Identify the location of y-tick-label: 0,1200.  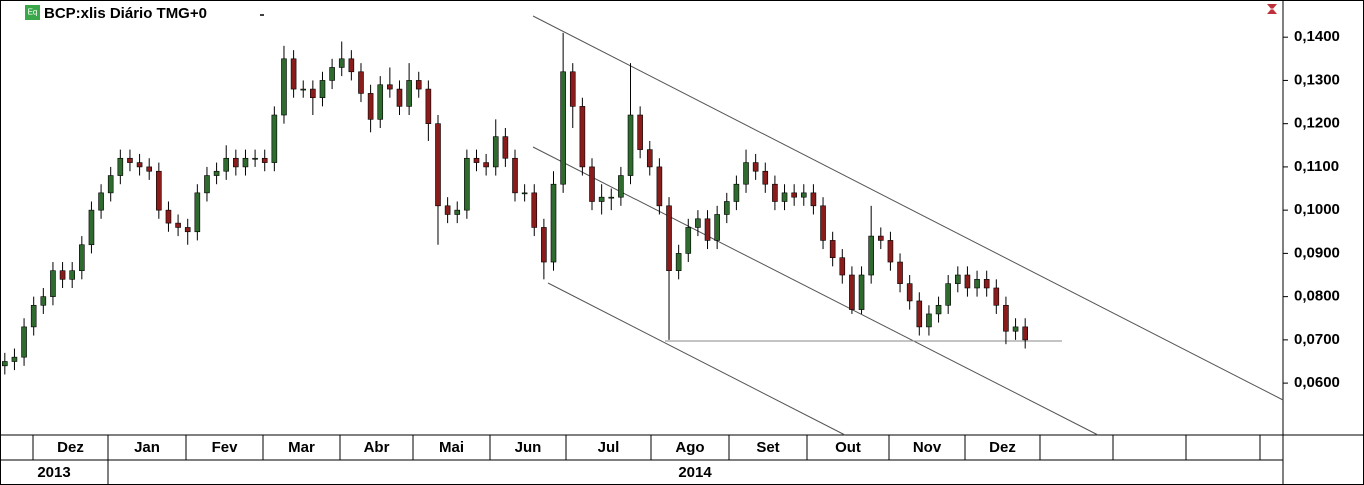
(1317, 123).